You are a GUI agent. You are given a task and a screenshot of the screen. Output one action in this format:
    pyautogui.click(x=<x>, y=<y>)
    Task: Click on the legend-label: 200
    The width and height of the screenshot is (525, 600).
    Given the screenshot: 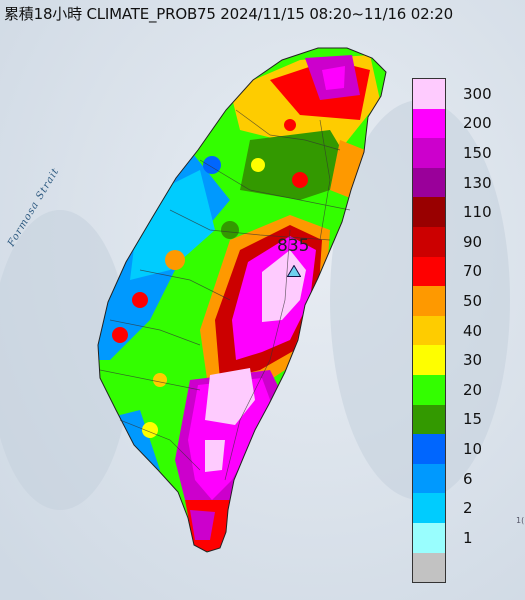 What is the action you would take?
    pyautogui.click(x=477, y=123)
    